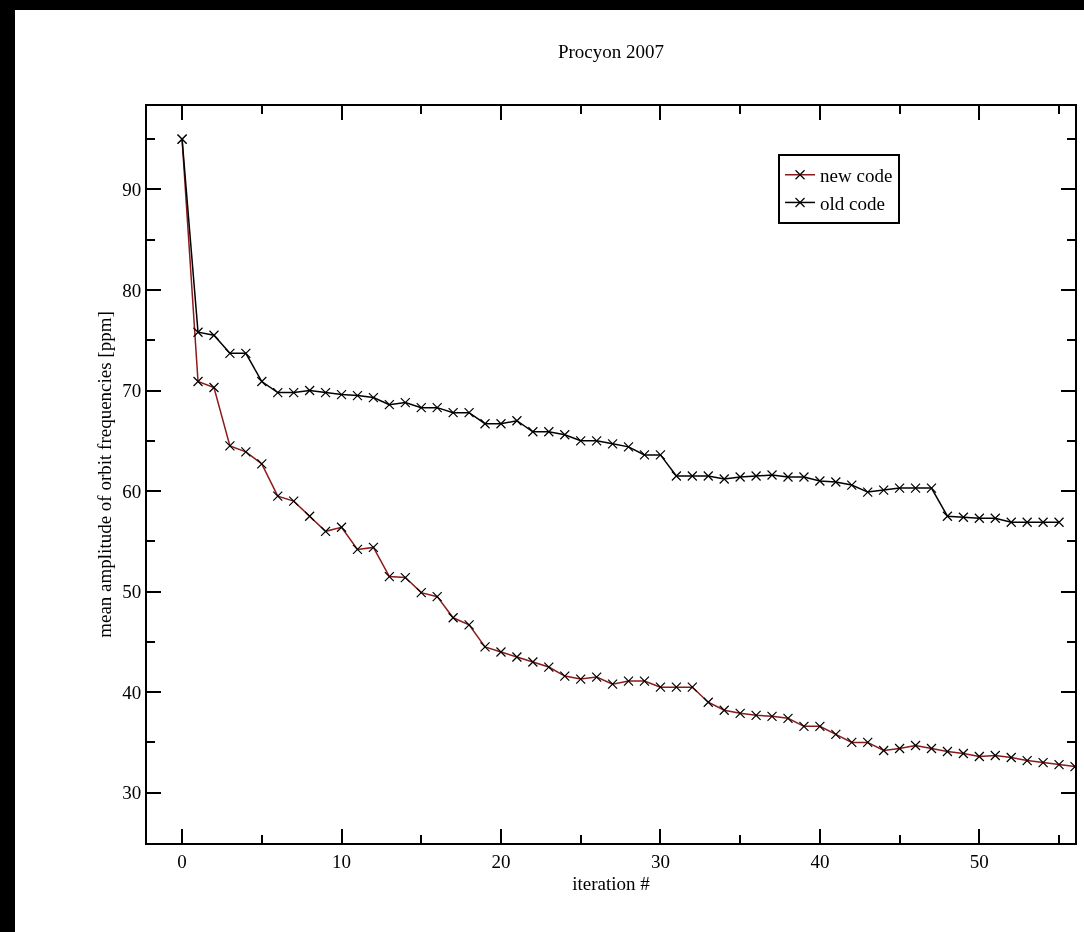 The height and width of the screenshot is (932, 1084). Describe the element at coordinates (132, 592) in the screenshot. I see `y-tick-label: 50` at that location.